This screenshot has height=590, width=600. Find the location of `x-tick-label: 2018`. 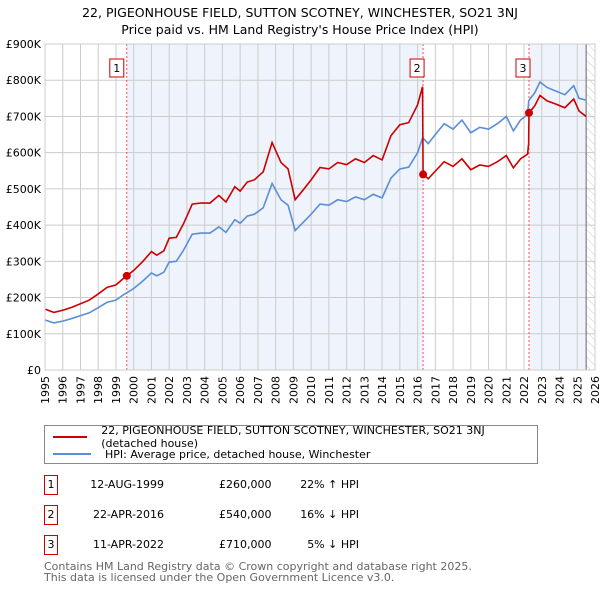

x-tick-label: 2018 is located at coordinates (453, 390).